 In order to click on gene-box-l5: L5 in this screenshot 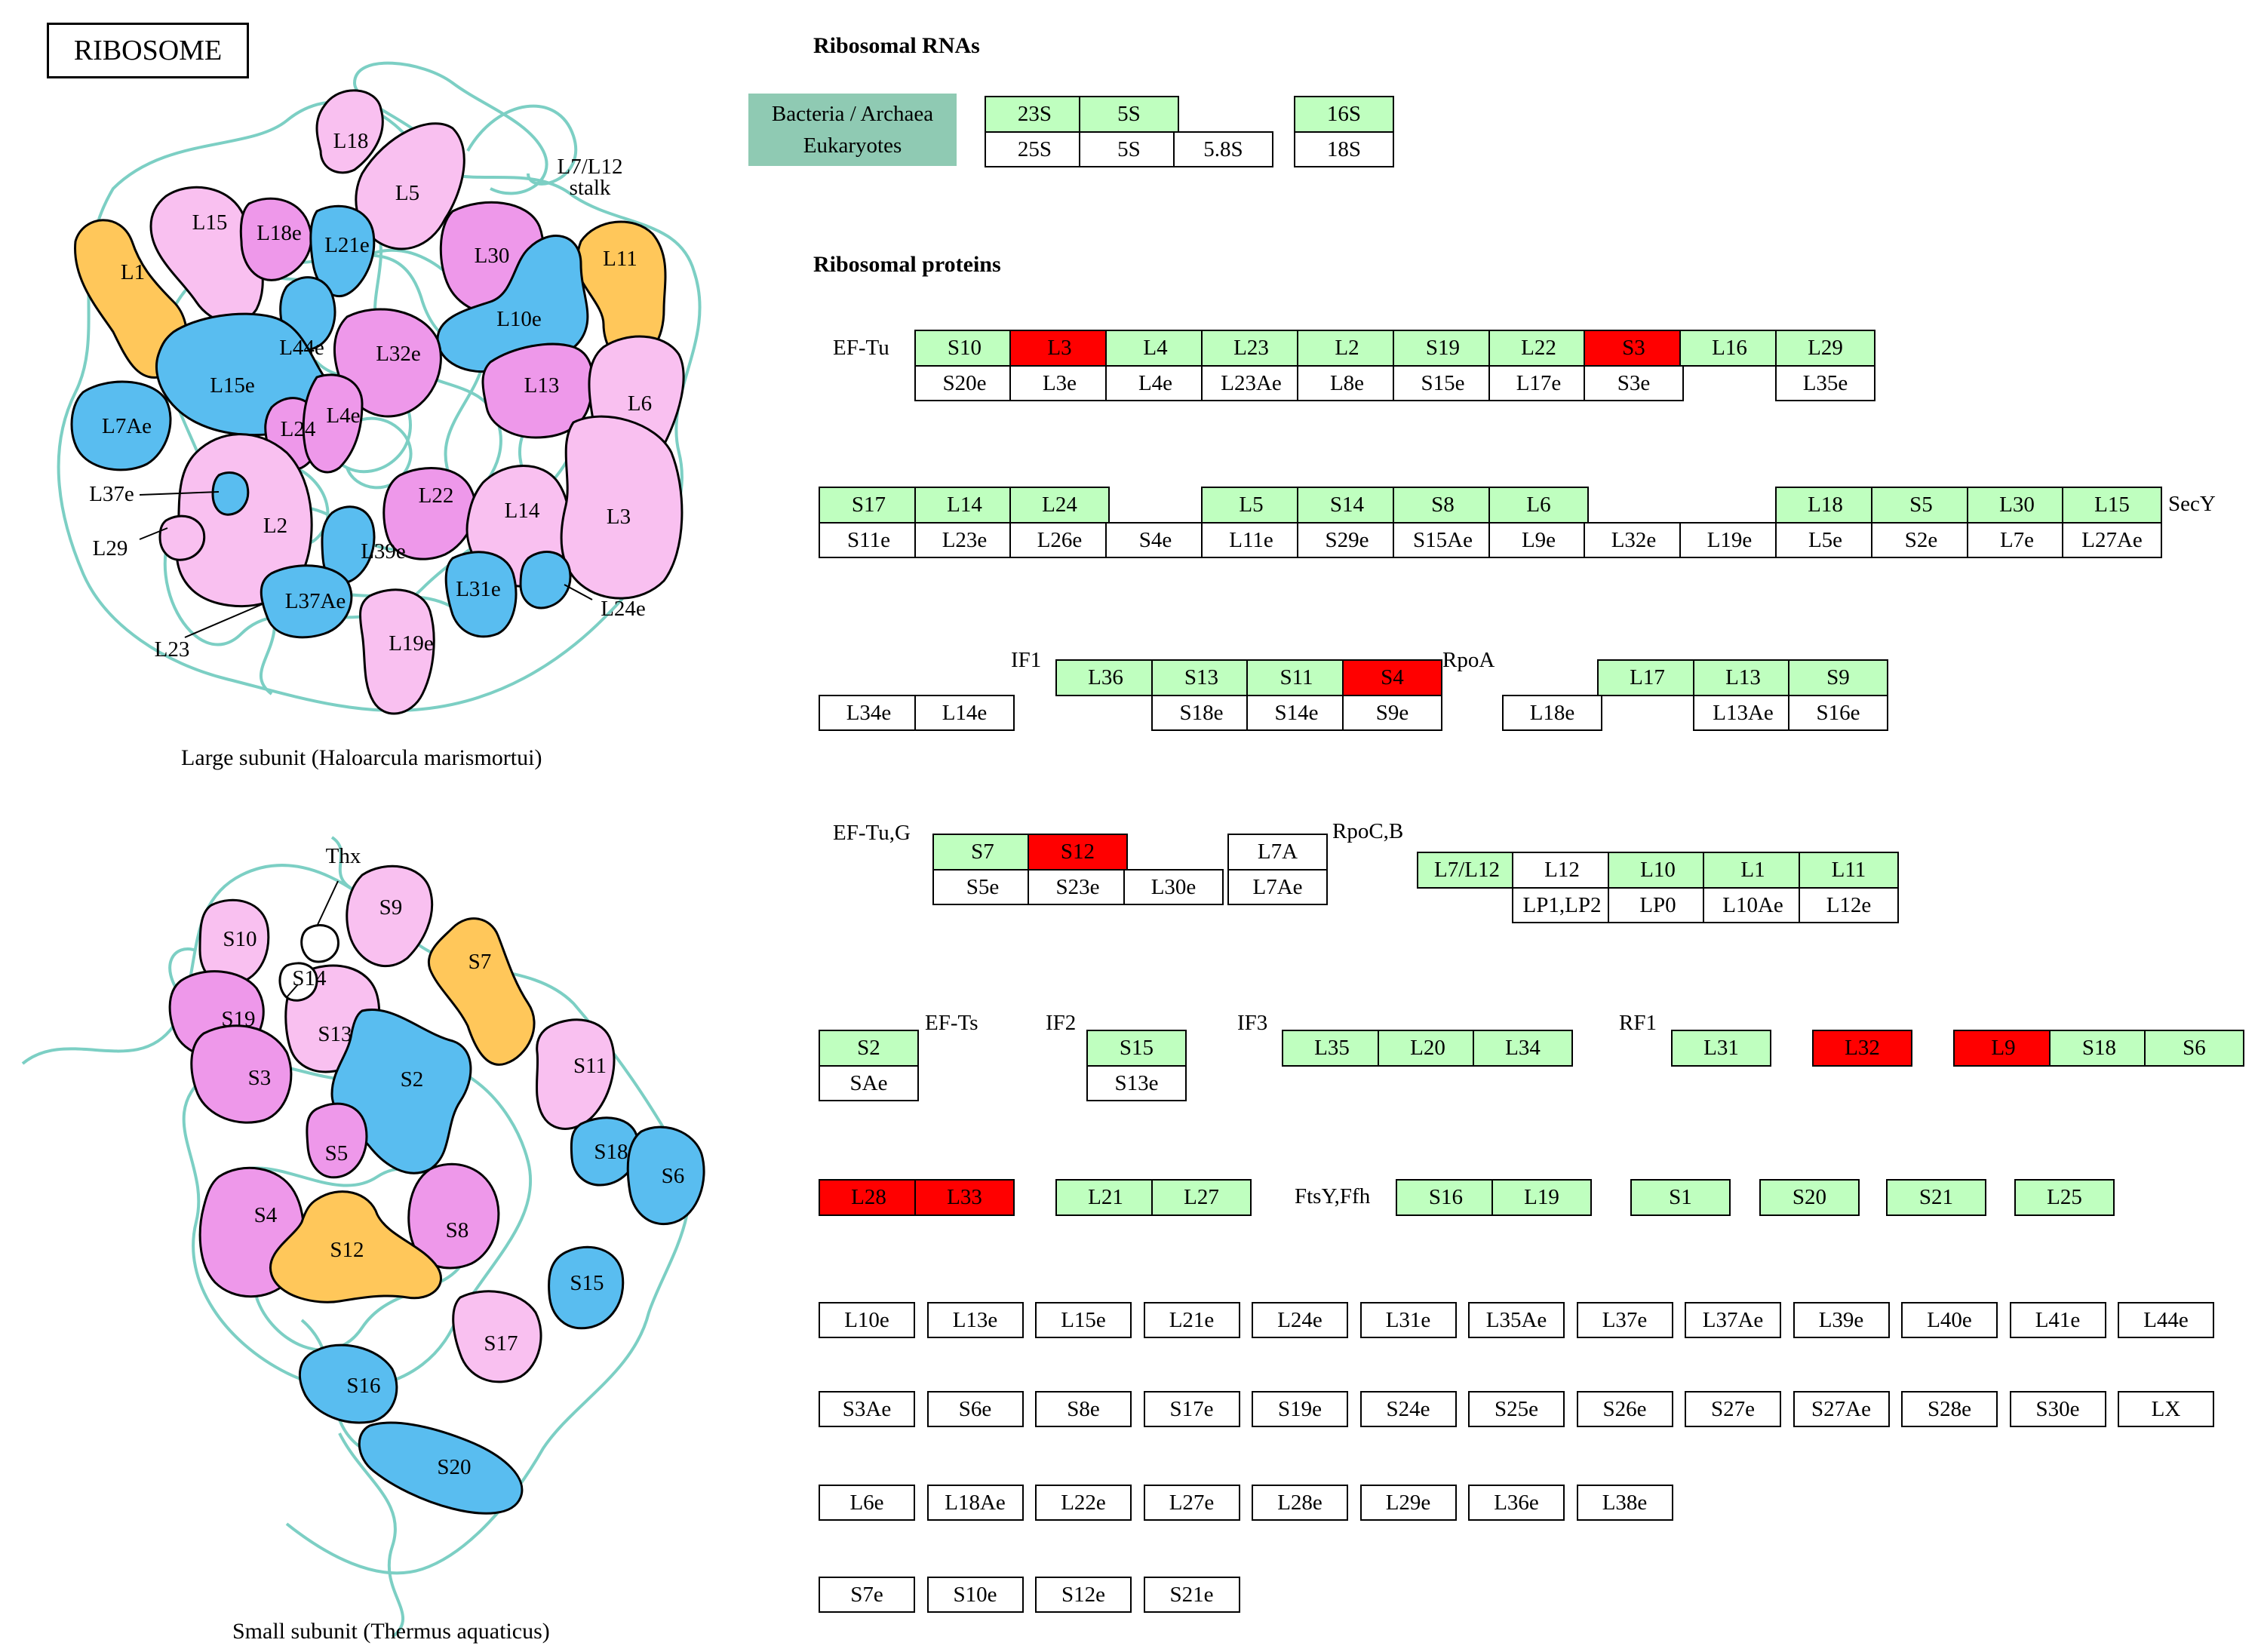, I will do `click(1251, 506)`.